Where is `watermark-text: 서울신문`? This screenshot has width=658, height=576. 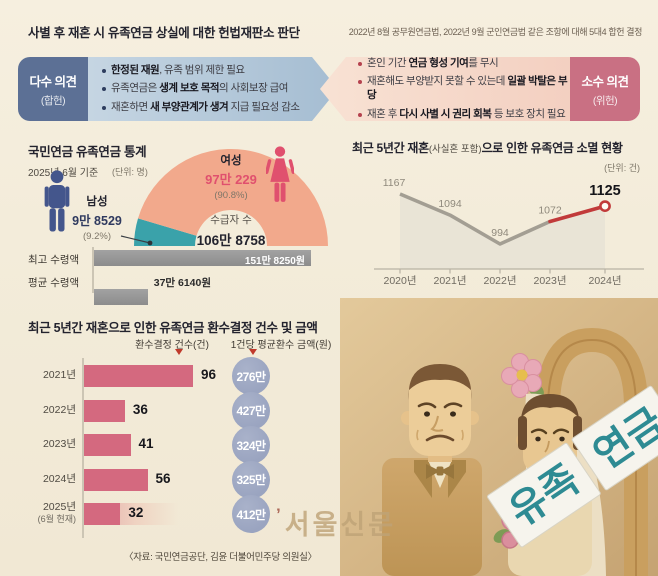
watermark-text: 서울신문 is located at coordinates (340, 525).